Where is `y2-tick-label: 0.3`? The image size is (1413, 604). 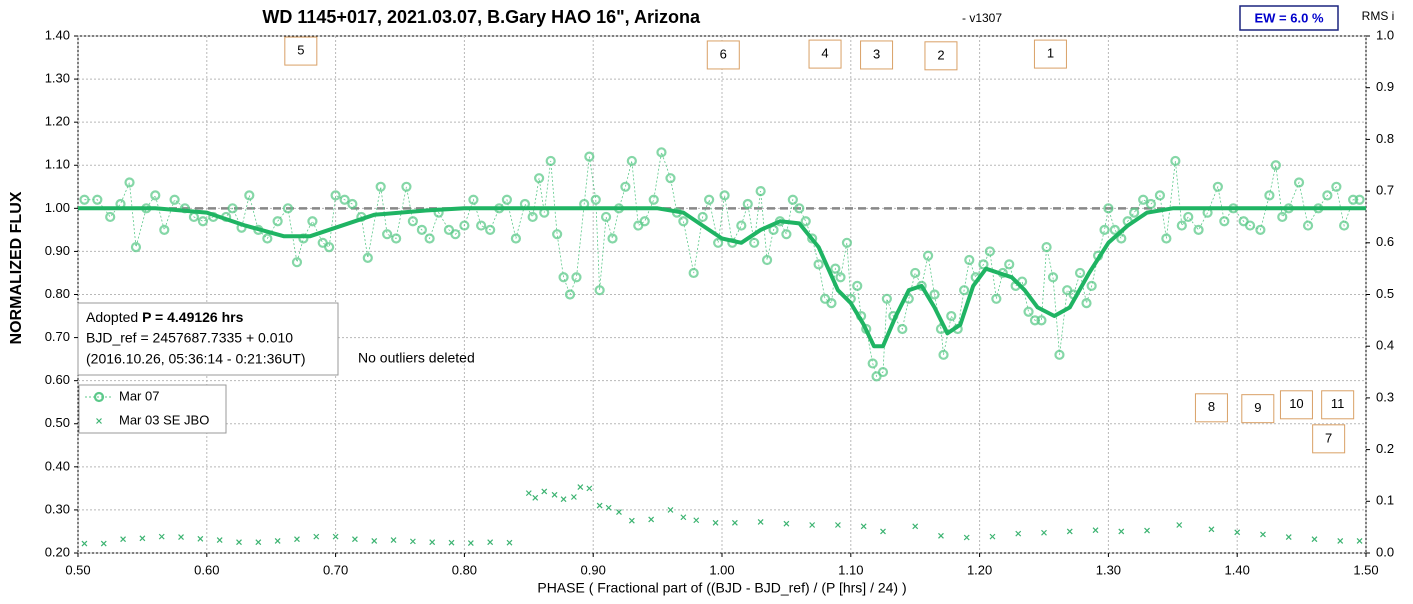 y2-tick-label: 0.3 is located at coordinates (1385, 396).